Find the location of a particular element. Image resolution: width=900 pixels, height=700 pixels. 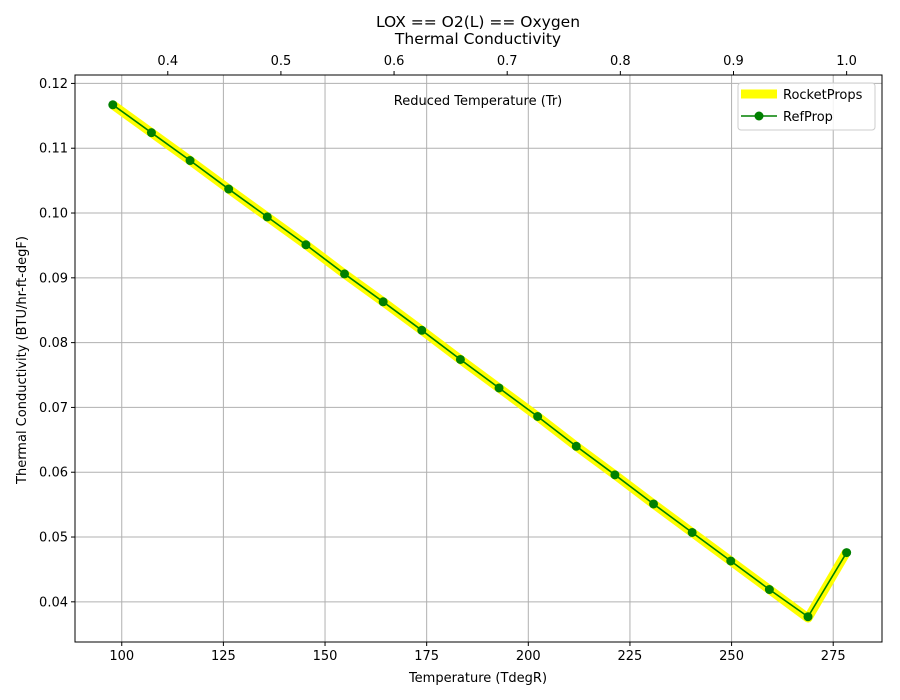

y-tick-label: 0.11 is located at coordinates (53, 149).